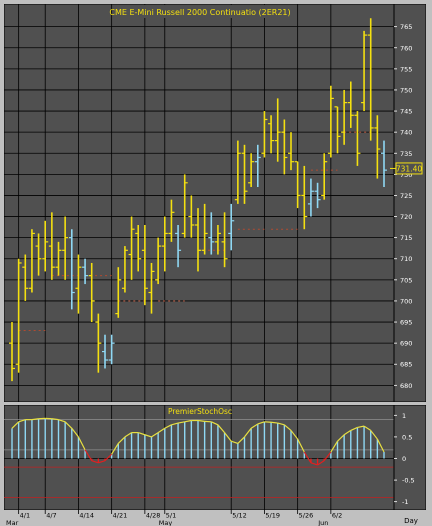 This screenshot has width=432, height=526. I want to click on oscillator-line, so click(198, 441).